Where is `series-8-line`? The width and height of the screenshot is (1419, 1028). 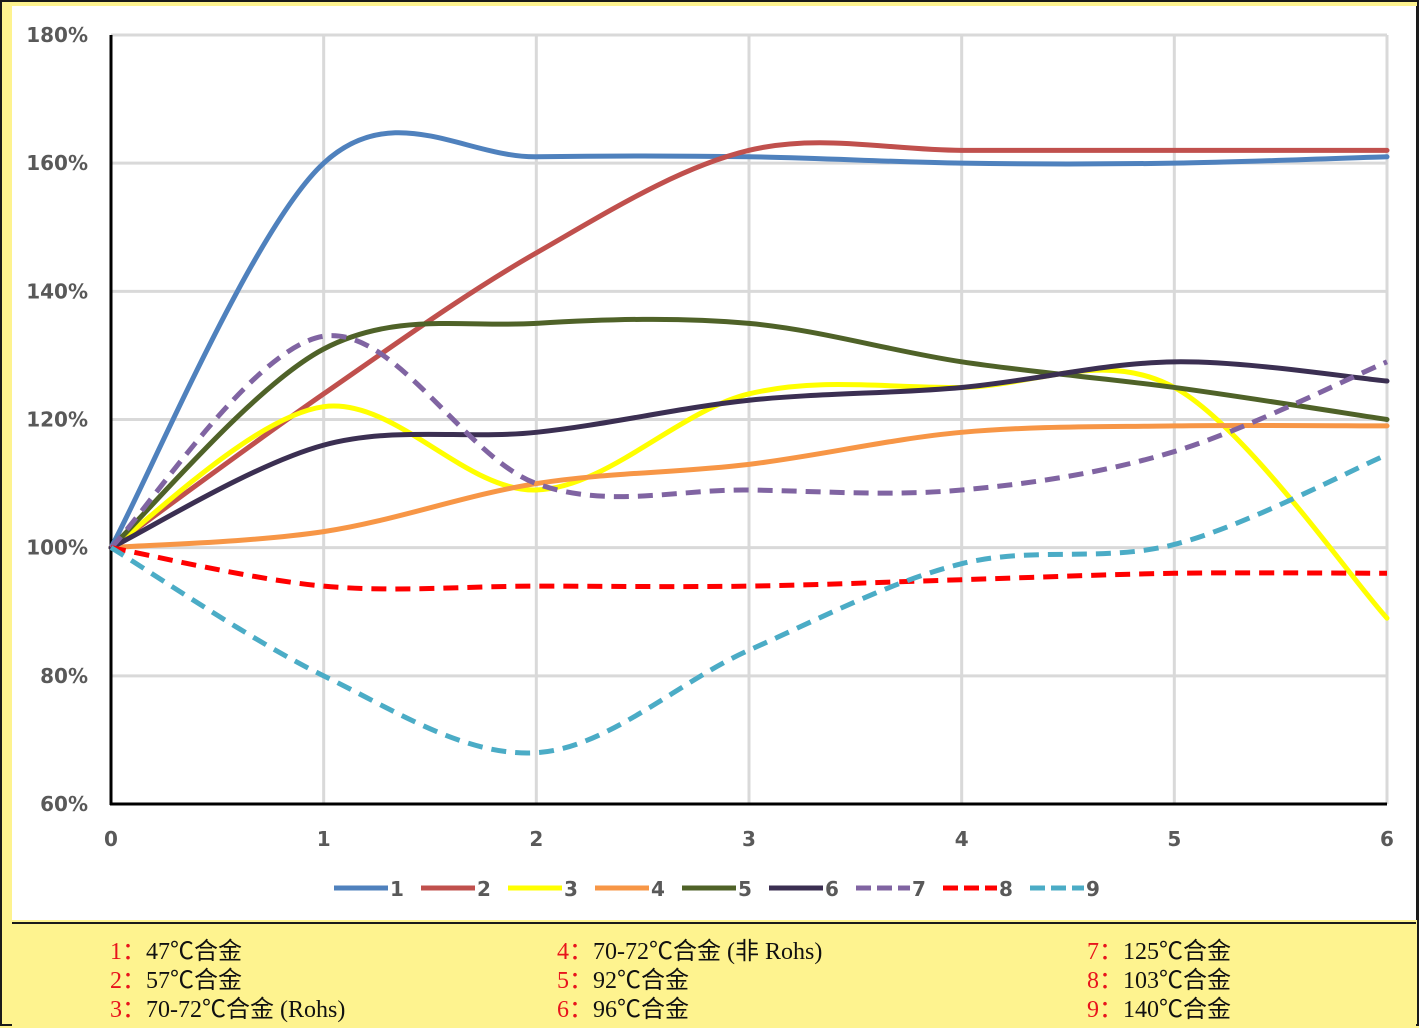
series-8-line is located at coordinates (749, 568).